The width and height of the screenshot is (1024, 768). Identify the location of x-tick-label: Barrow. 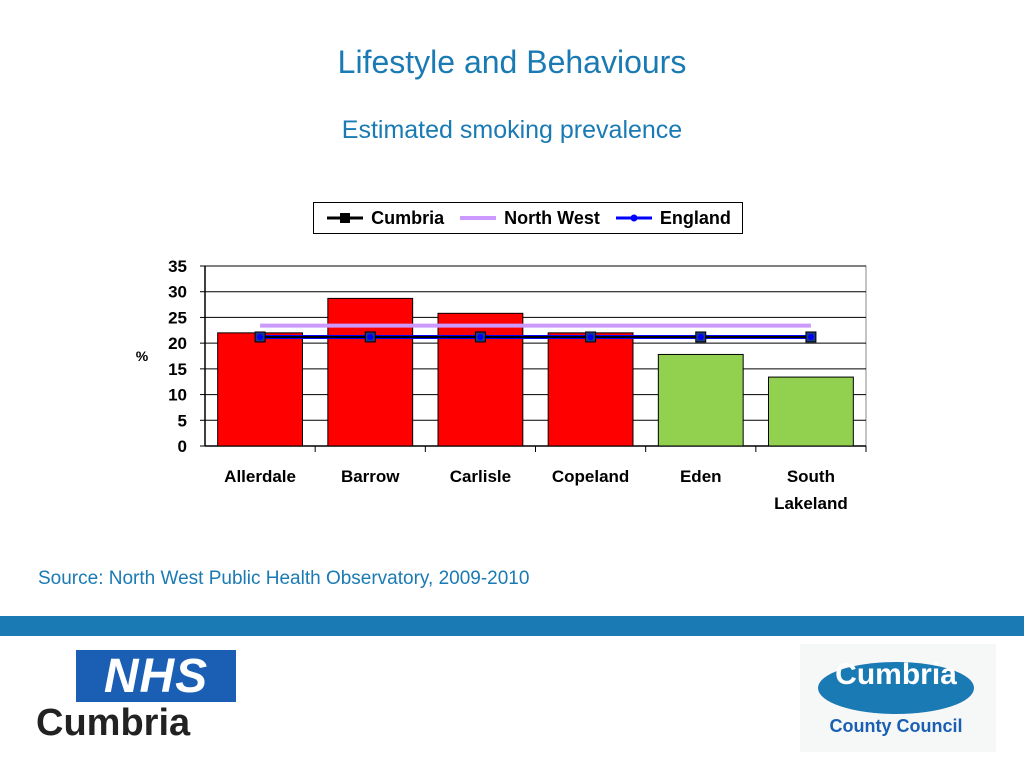
(370, 476).